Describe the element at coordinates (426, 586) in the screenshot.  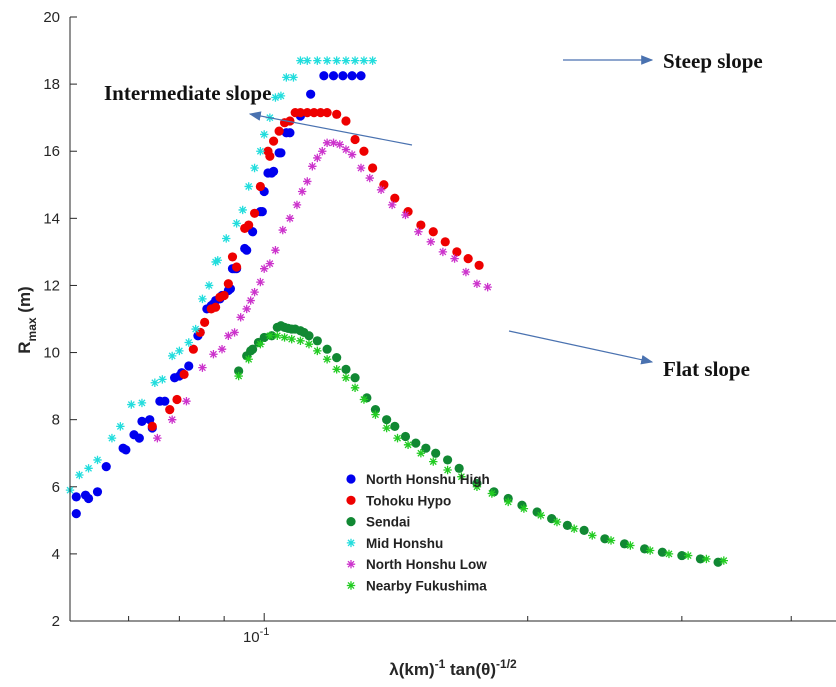
I see `legend-label: Nearby Fukushima` at that location.